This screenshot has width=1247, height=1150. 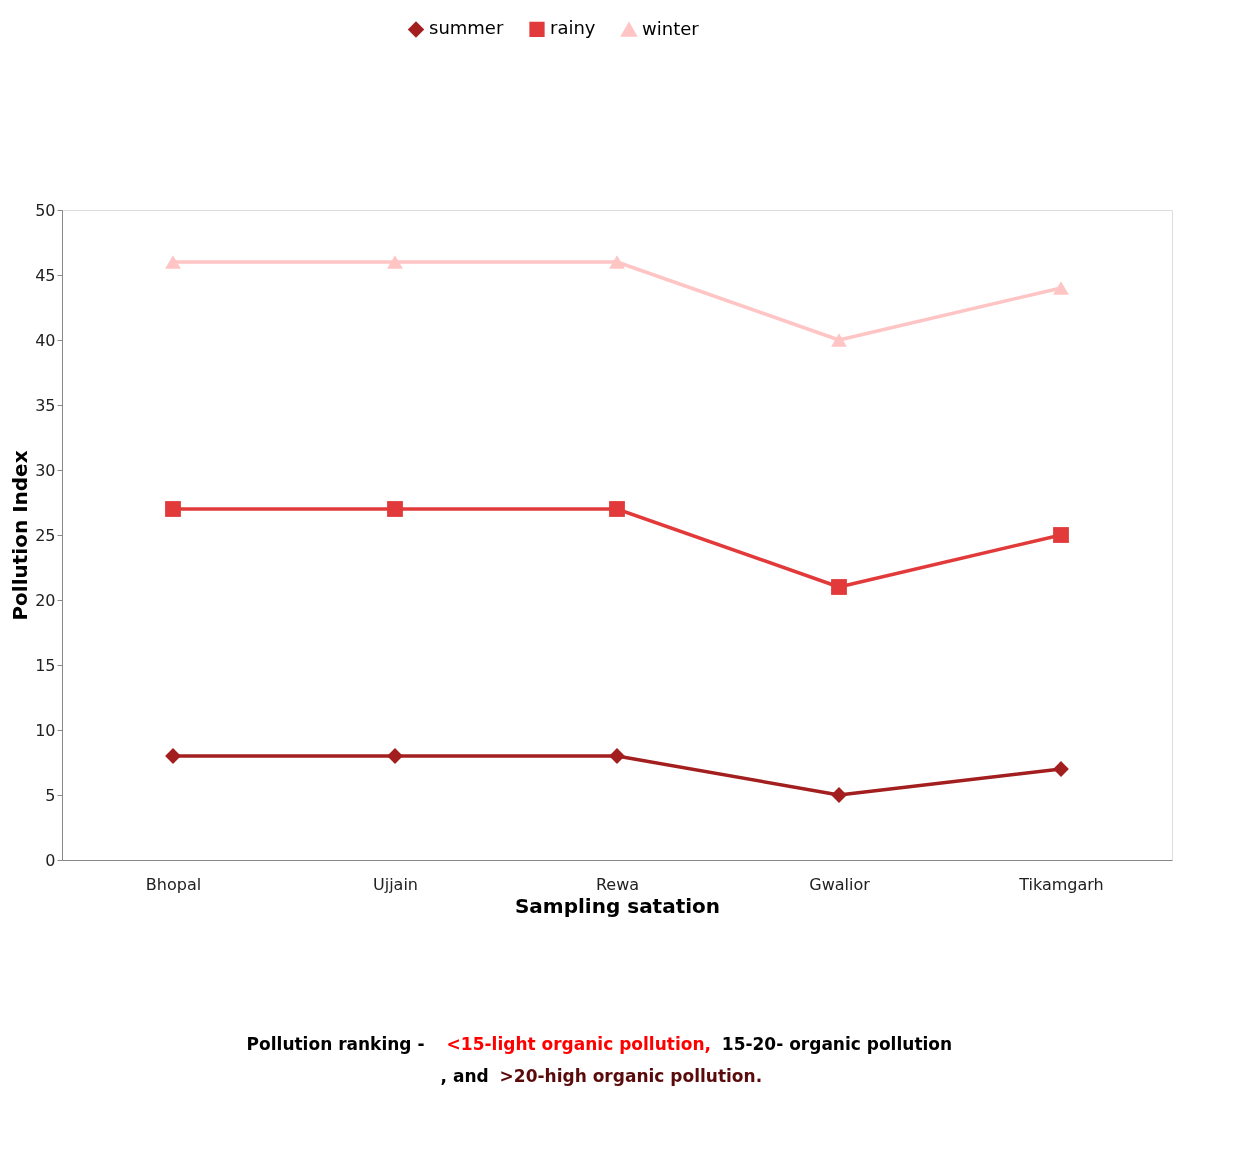 I want to click on y-tick-label: 30, so click(x=45, y=470).